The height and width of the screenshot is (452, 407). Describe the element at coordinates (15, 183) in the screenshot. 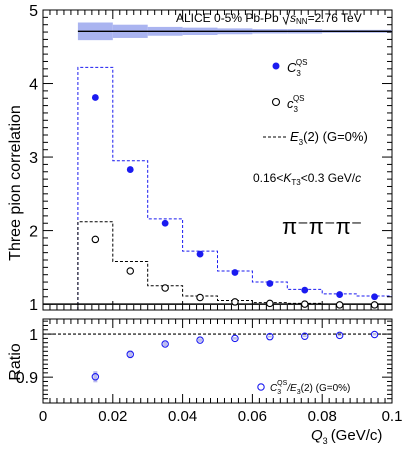

I see `top-y-axis-title: Three pion correlation` at that location.